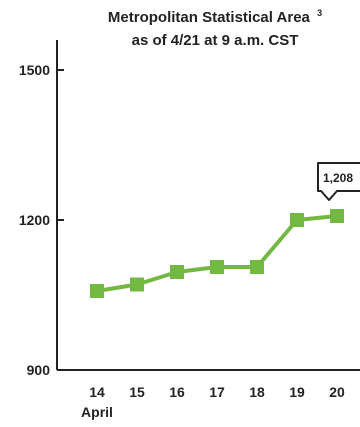 This screenshot has height=427, width=360. Describe the element at coordinates (215, 40) in the screenshot. I see `chart-title-line-2: as of 4/21 at 9 a.m. CST` at that location.